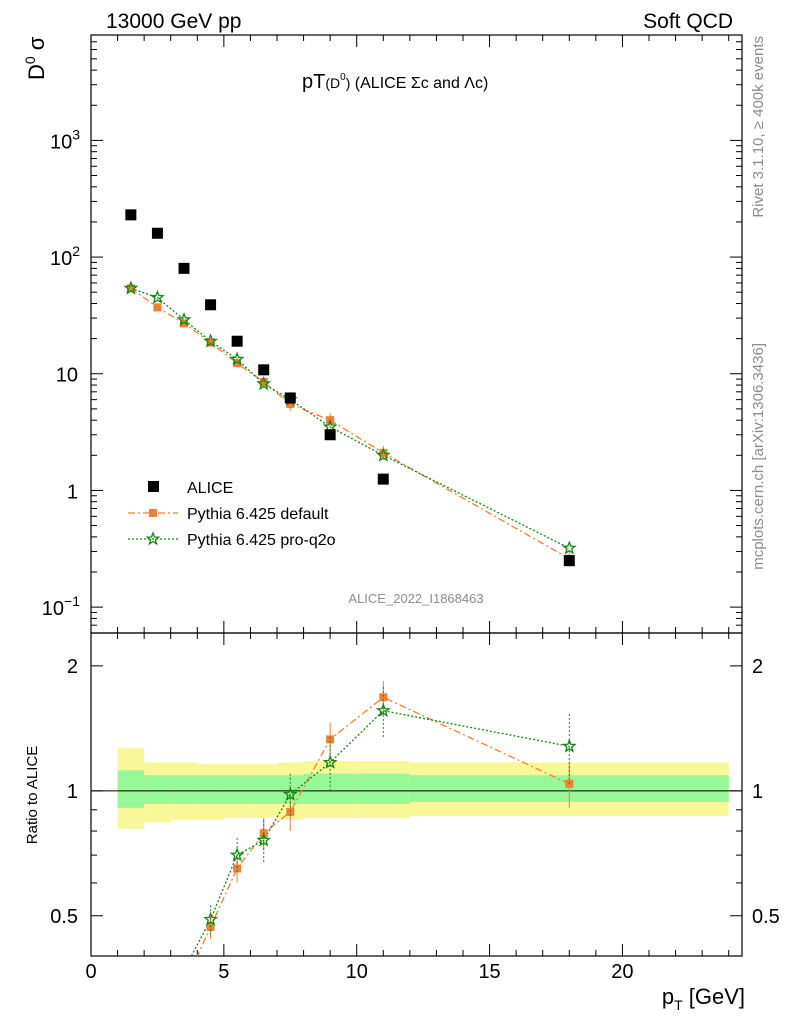 The height and width of the screenshot is (1024, 786). Describe the element at coordinates (35, 58) in the screenshot. I see `y-axis-label: D0 σ` at that location.